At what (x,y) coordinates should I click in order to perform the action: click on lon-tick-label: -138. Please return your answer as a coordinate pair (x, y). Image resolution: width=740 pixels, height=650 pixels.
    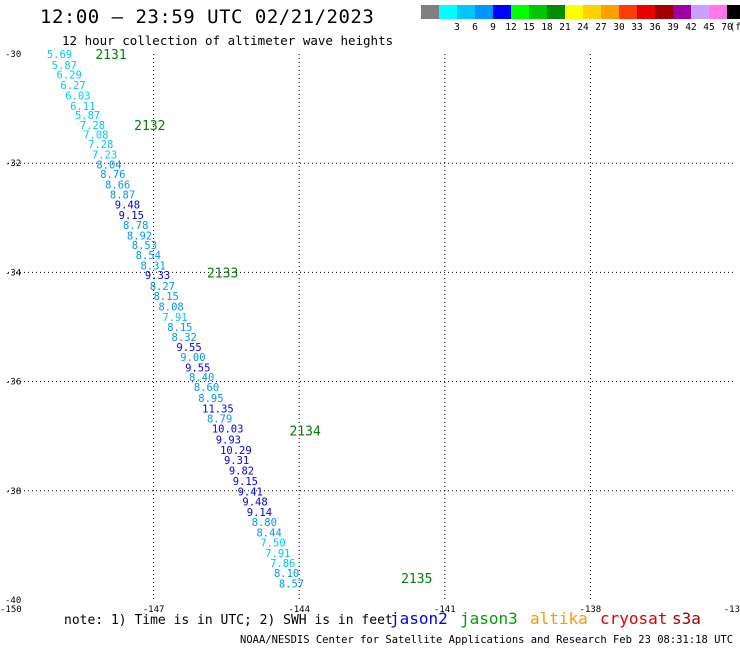
    Looking at the image, I should click on (591, 610).